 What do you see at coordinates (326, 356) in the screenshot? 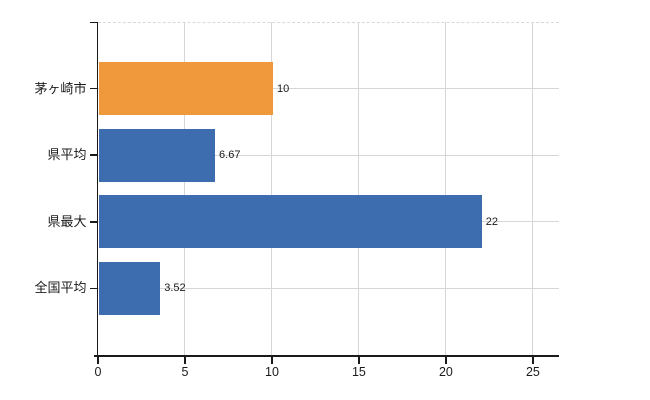
I see `x-axis-line` at bounding box center [326, 356].